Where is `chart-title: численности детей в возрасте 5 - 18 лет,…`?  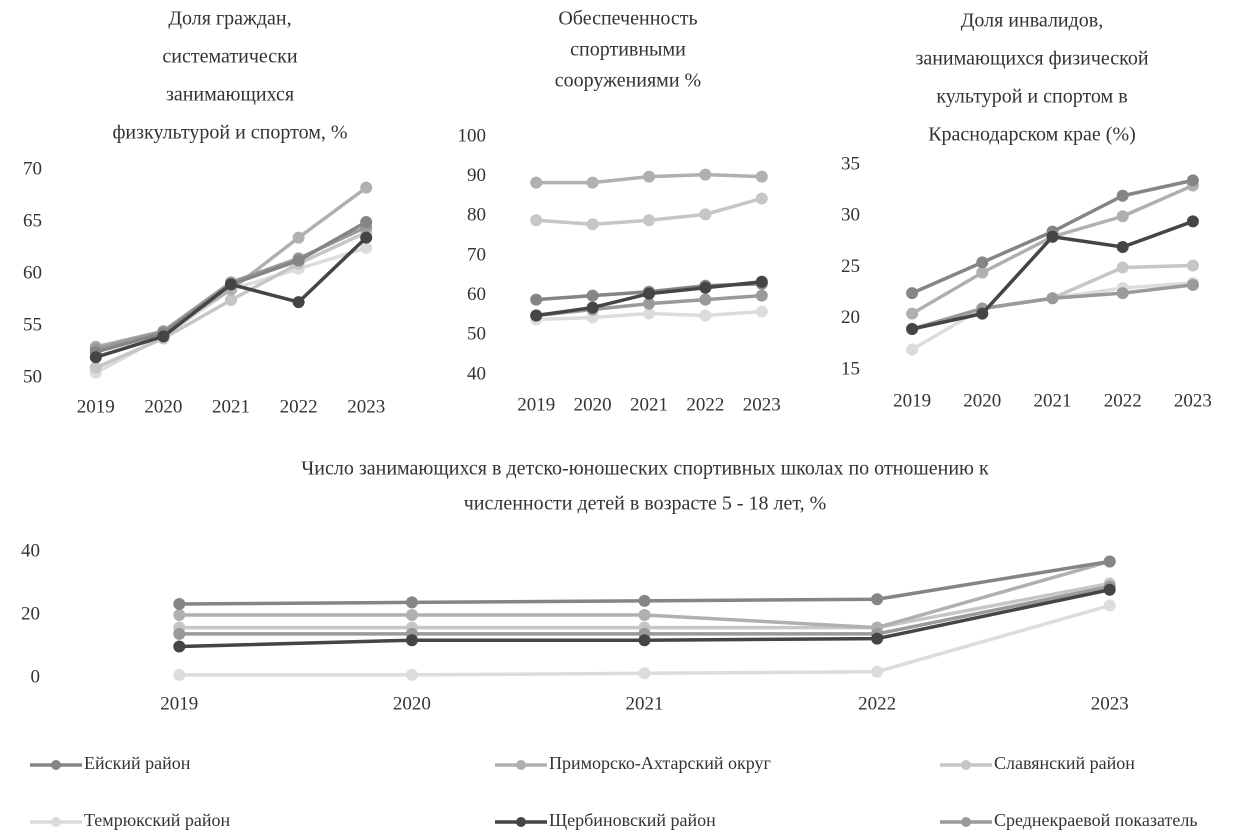
chart-title: численности детей в возрасте 5 - 18 лет,… is located at coordinates (645, 504).